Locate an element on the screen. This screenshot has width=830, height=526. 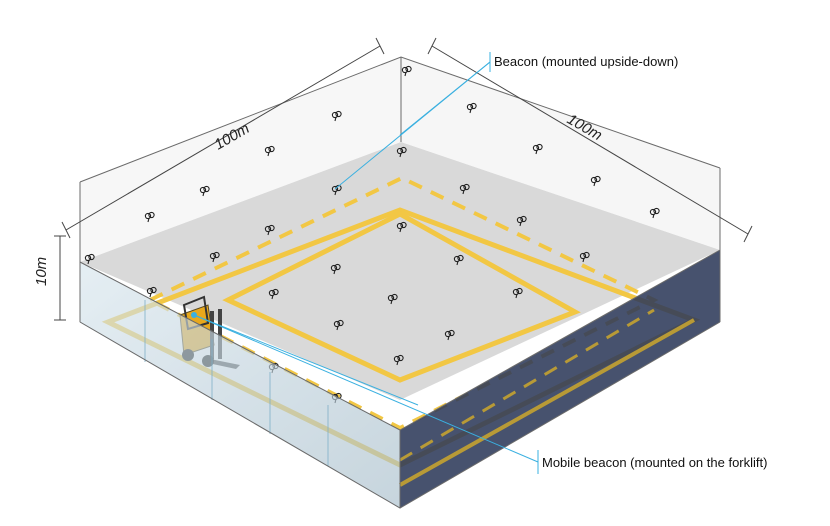
callout-beacon: Beacon (mounted upside-down) is located at coordinates (506, 121).